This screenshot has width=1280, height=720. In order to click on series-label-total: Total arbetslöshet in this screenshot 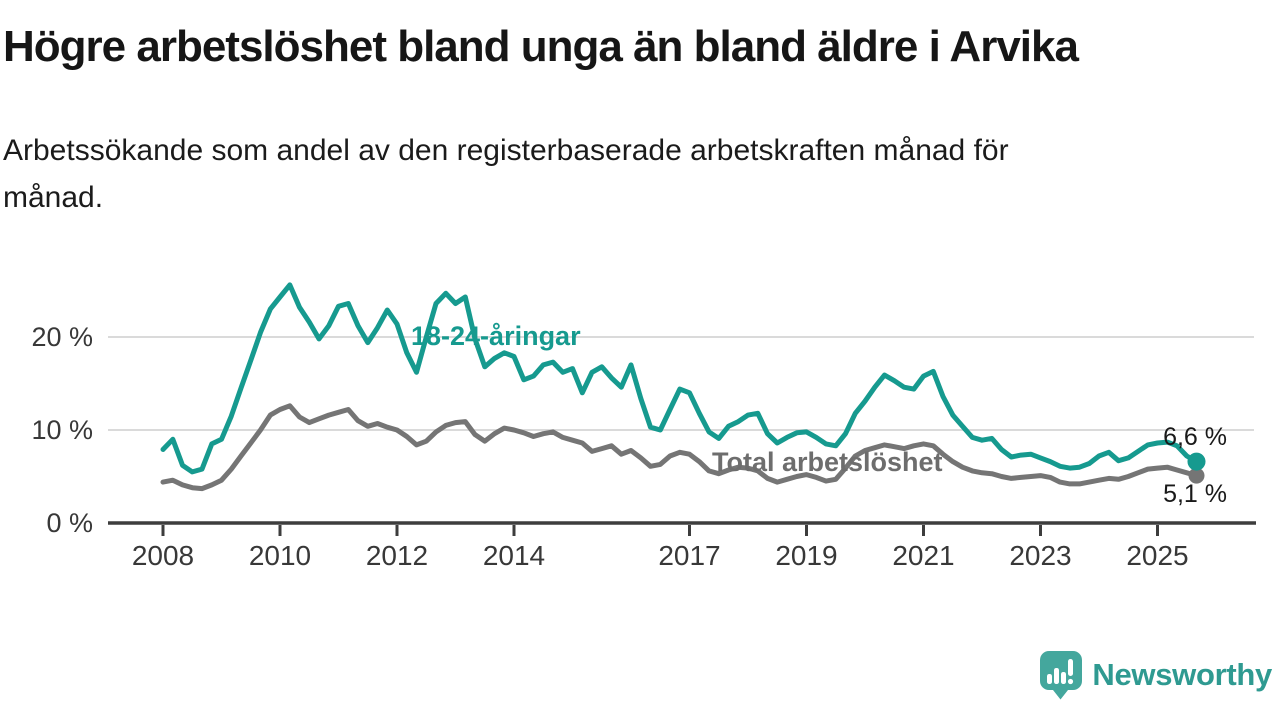, I will do `click(827, 462)`.